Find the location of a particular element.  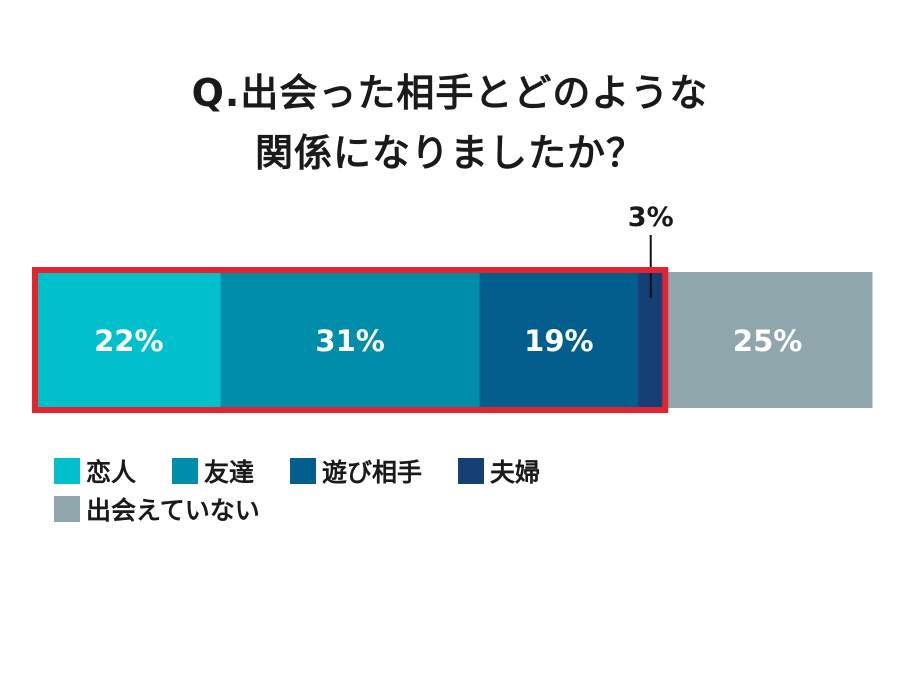

legend-row-1: 恋人 友達 遊び相手 夫婦 is located at coordinates (454, 471).